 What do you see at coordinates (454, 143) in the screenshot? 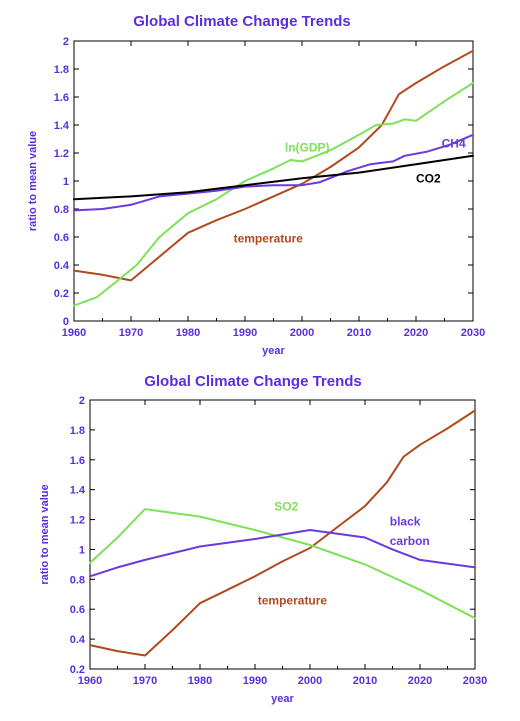
I see `series-label: CH4` at bounding box center [454, 143].